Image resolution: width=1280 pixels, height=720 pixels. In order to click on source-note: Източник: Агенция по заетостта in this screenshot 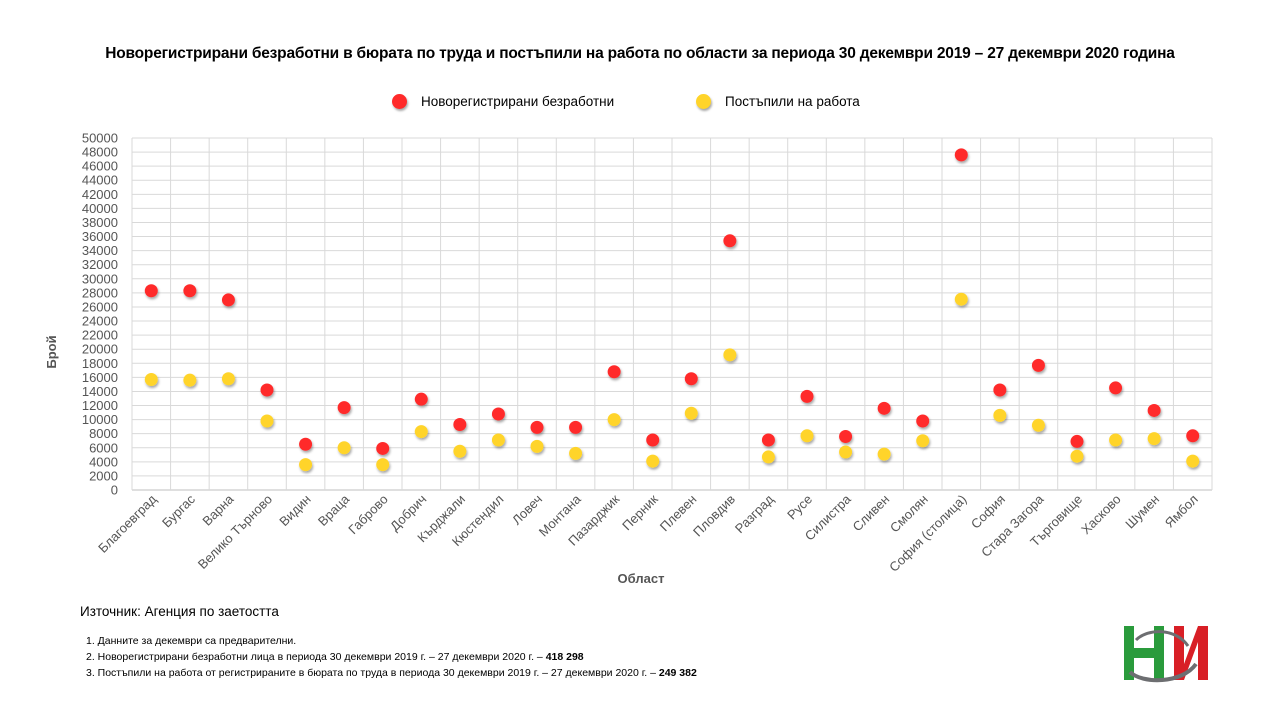, I will do `click(179, 611)`.